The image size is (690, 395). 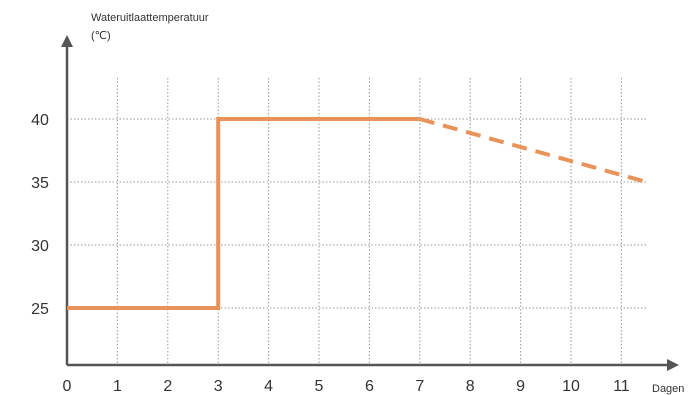 I want to click on y-tick-label-30: 30, so click(x=40, y=246).